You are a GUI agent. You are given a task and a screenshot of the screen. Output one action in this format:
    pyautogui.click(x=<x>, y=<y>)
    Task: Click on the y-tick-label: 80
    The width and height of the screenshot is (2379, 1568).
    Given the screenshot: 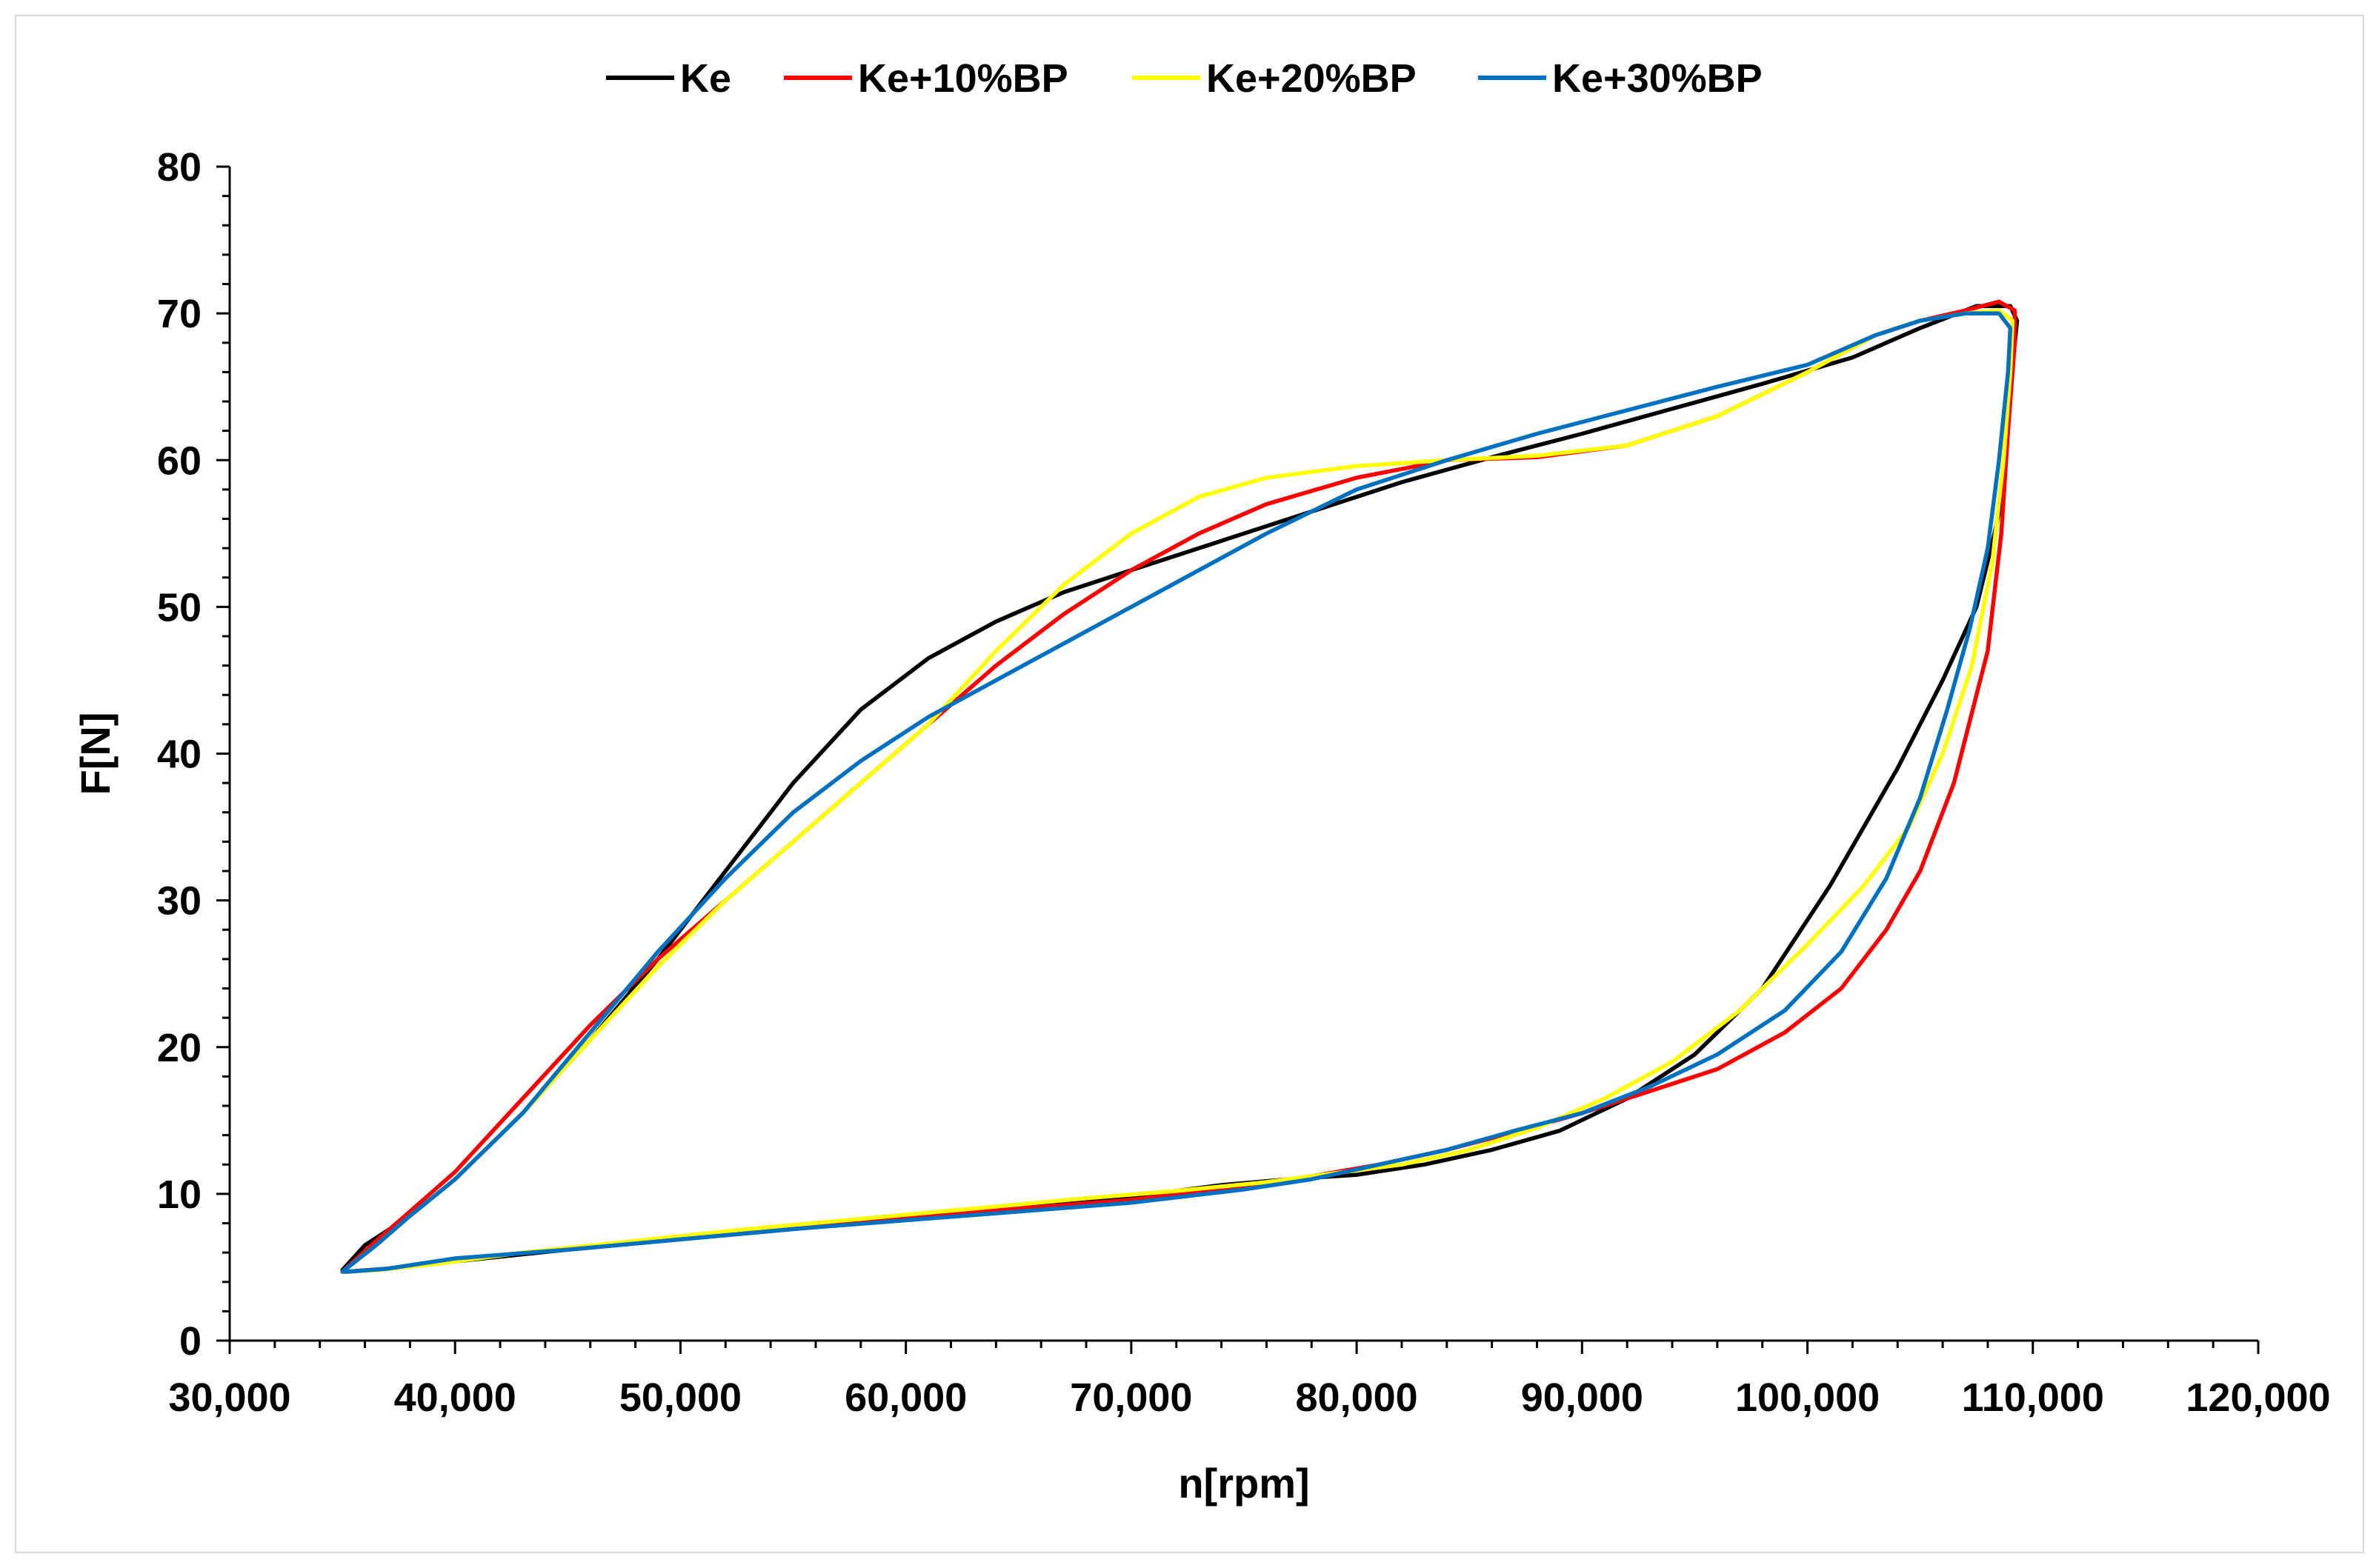 What is the action you would take?
    pyautogui.click(x=179, y=167)
    